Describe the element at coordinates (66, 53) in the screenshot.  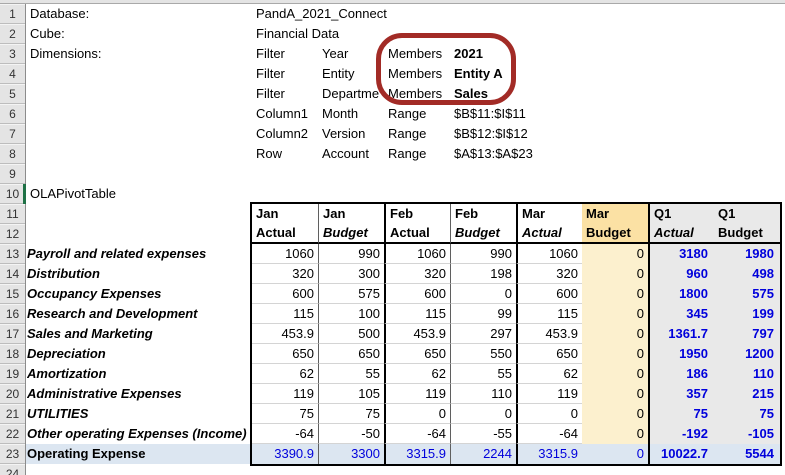
I see `info-cell: Dimensions:` at that location.